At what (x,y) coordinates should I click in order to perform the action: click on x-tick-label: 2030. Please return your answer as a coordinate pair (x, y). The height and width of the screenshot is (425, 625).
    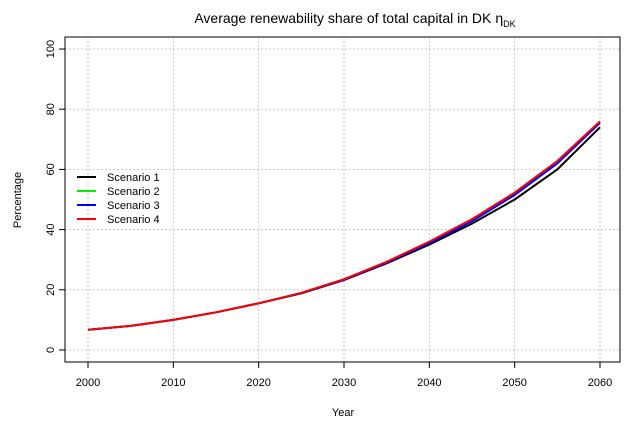
    Looking at the image, I should click on (344, 383).